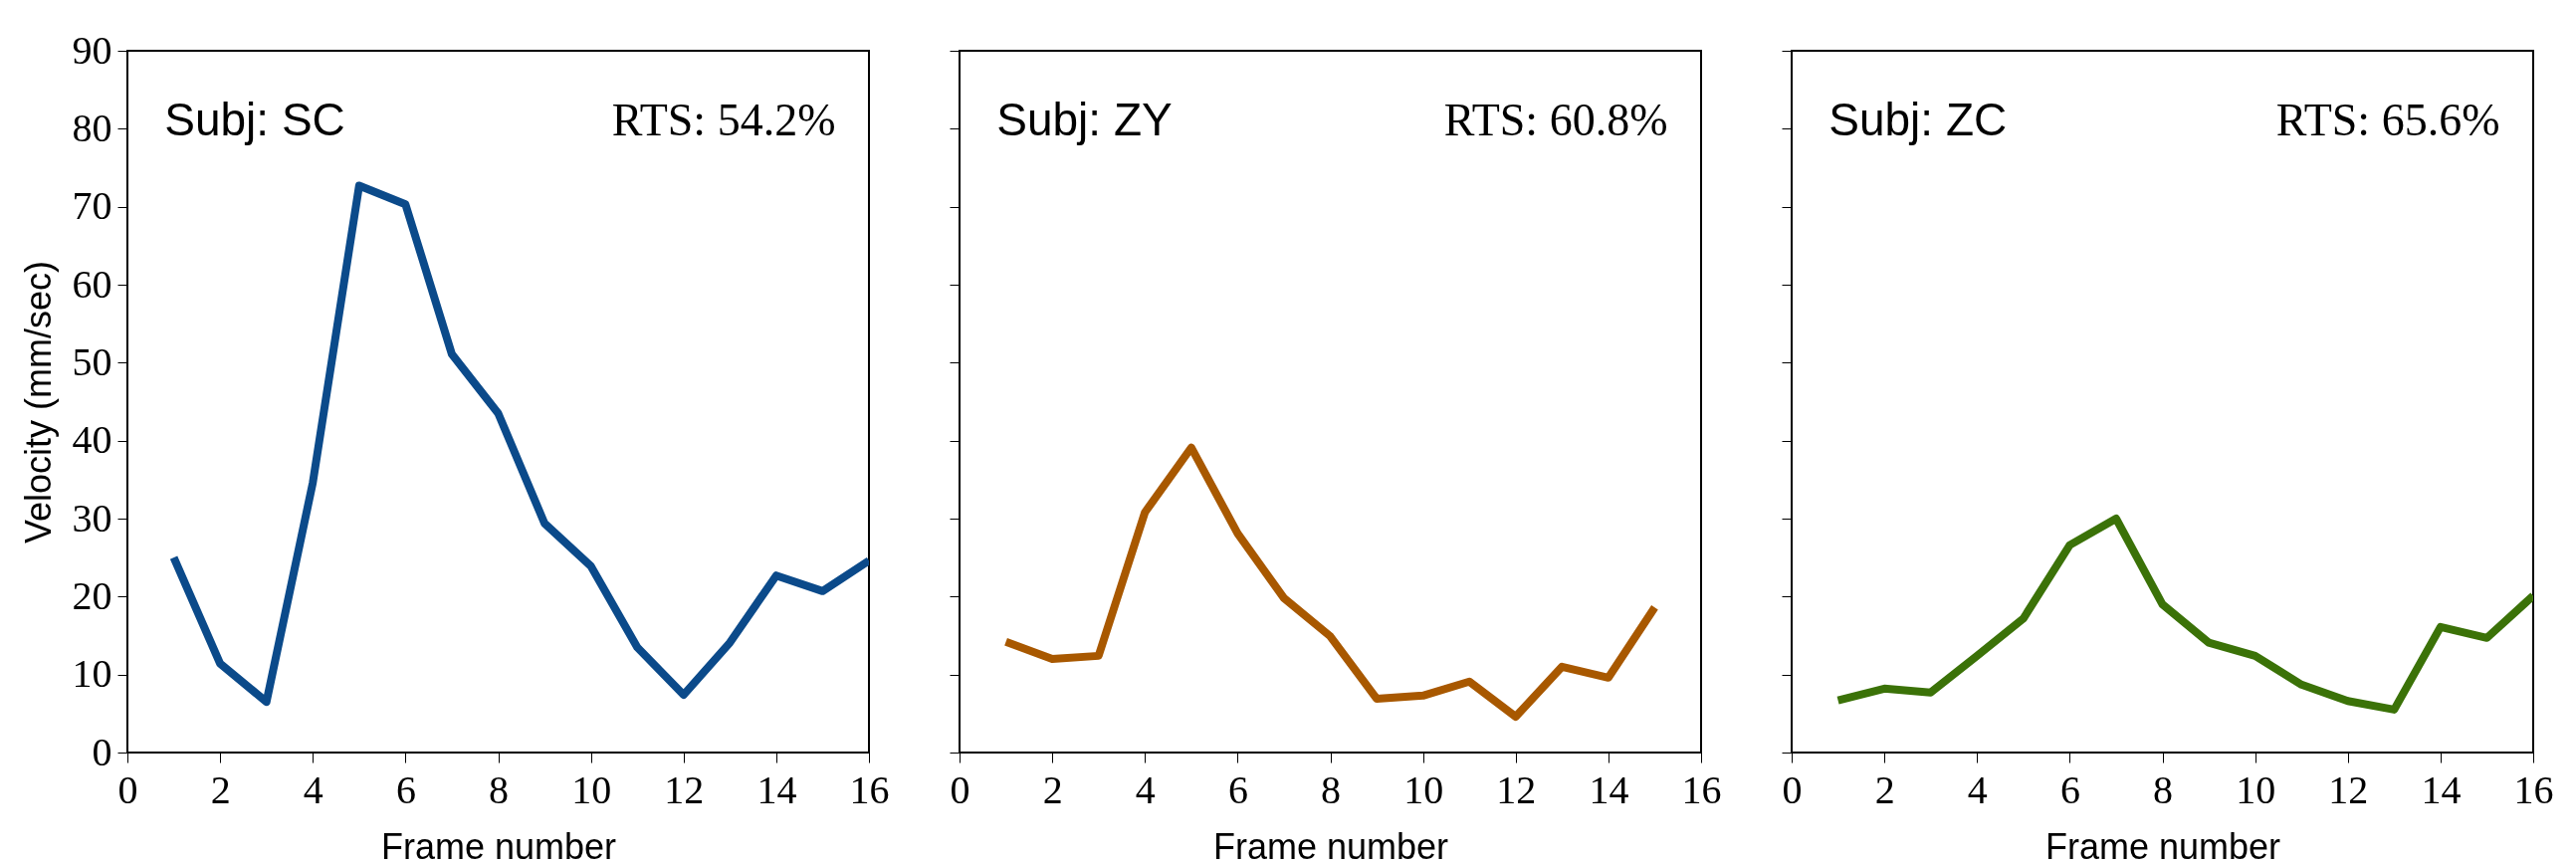 The height and width of the screenshot is (867, 2576). What do you see at coordinates (102, 751) in the screenshot?
I see `y-tick-label: 0` at bounding box center [102, 751].